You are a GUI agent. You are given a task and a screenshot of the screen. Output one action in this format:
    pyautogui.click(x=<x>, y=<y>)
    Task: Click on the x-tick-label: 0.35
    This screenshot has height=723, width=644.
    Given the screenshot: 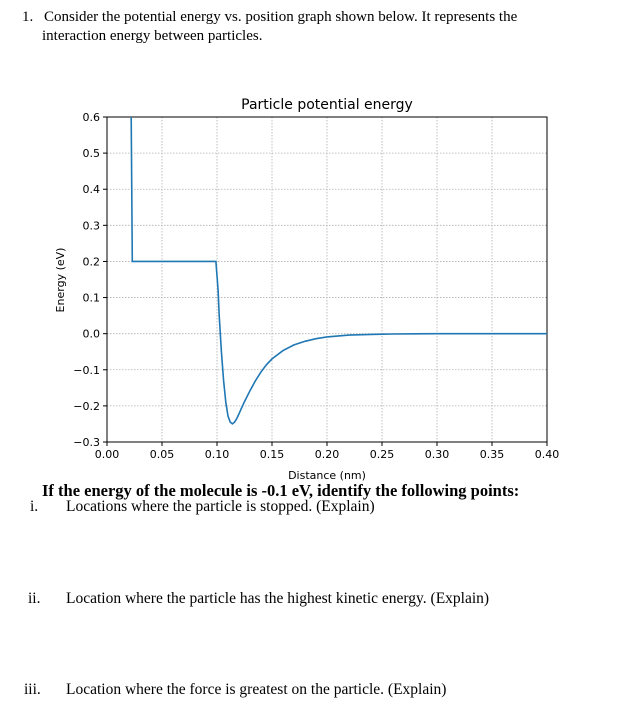 What is the action you would take?
    pyautogui.click(x=492, y=454)
    